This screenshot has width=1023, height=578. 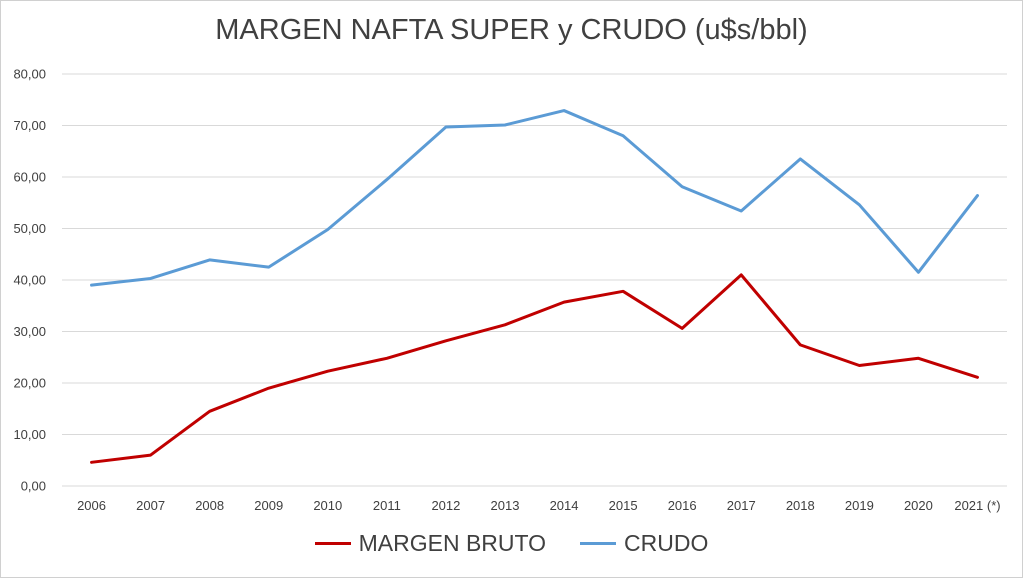 What do you see at coordinates (511, 30) in the screenshot?
I see `chart-title: MARGEN NAFTA SUPER y CRUDO (u$s/bbl)` at bounding box center [511, 30].